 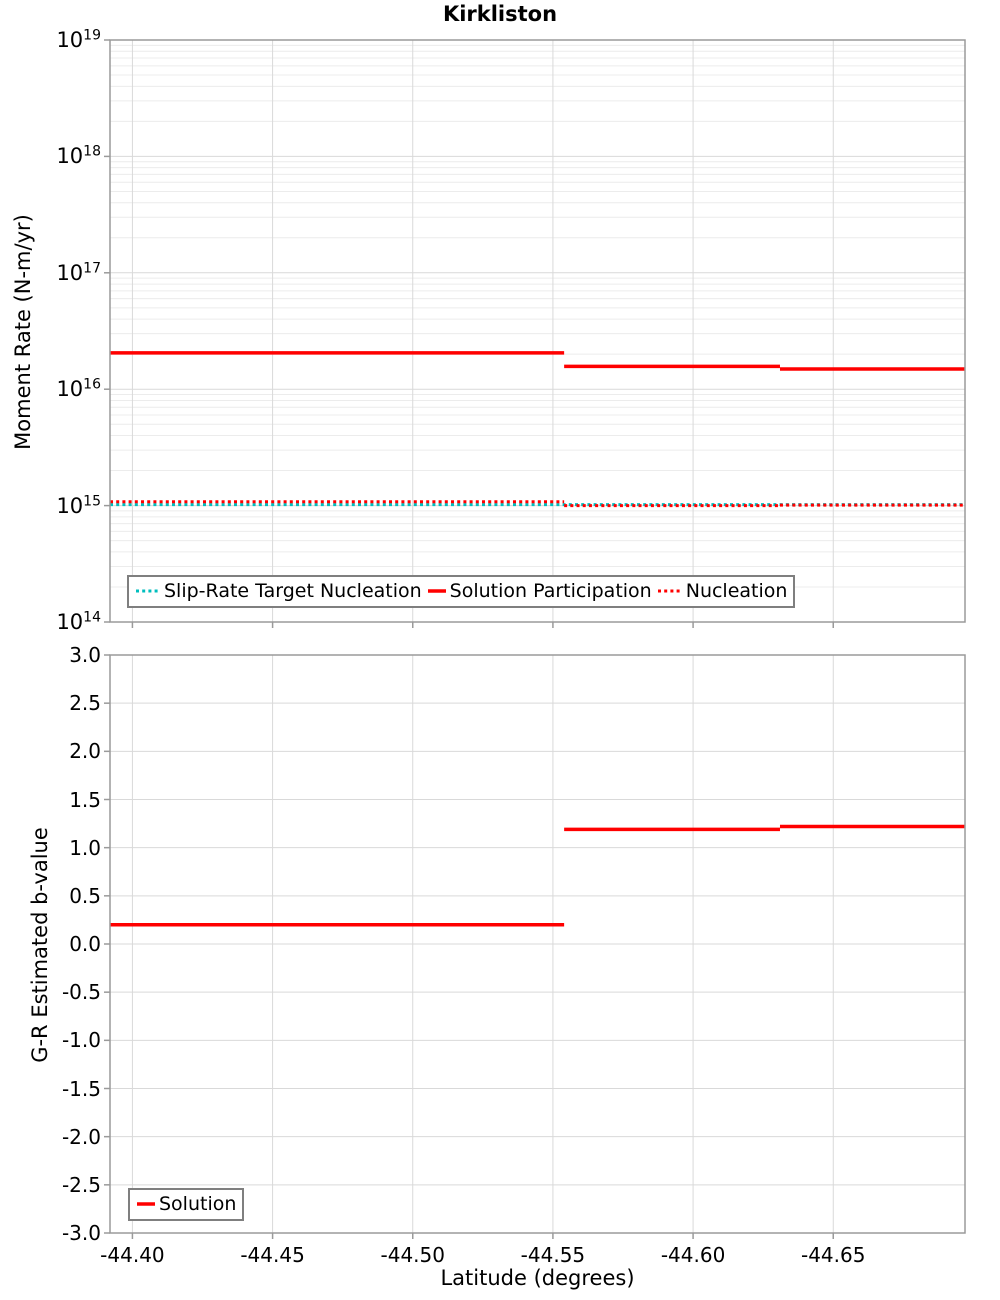 What do you see at coordinates (81, 1136) in the screenshot?
I see `y-tick-label: -2.0` at bounding box center [81, 1136].